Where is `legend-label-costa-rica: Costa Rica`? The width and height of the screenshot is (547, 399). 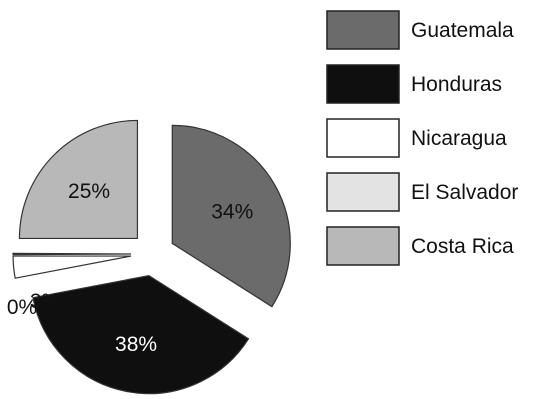 legend-label-costa-rica: Costa Rica is located at coordinates (462, 246).